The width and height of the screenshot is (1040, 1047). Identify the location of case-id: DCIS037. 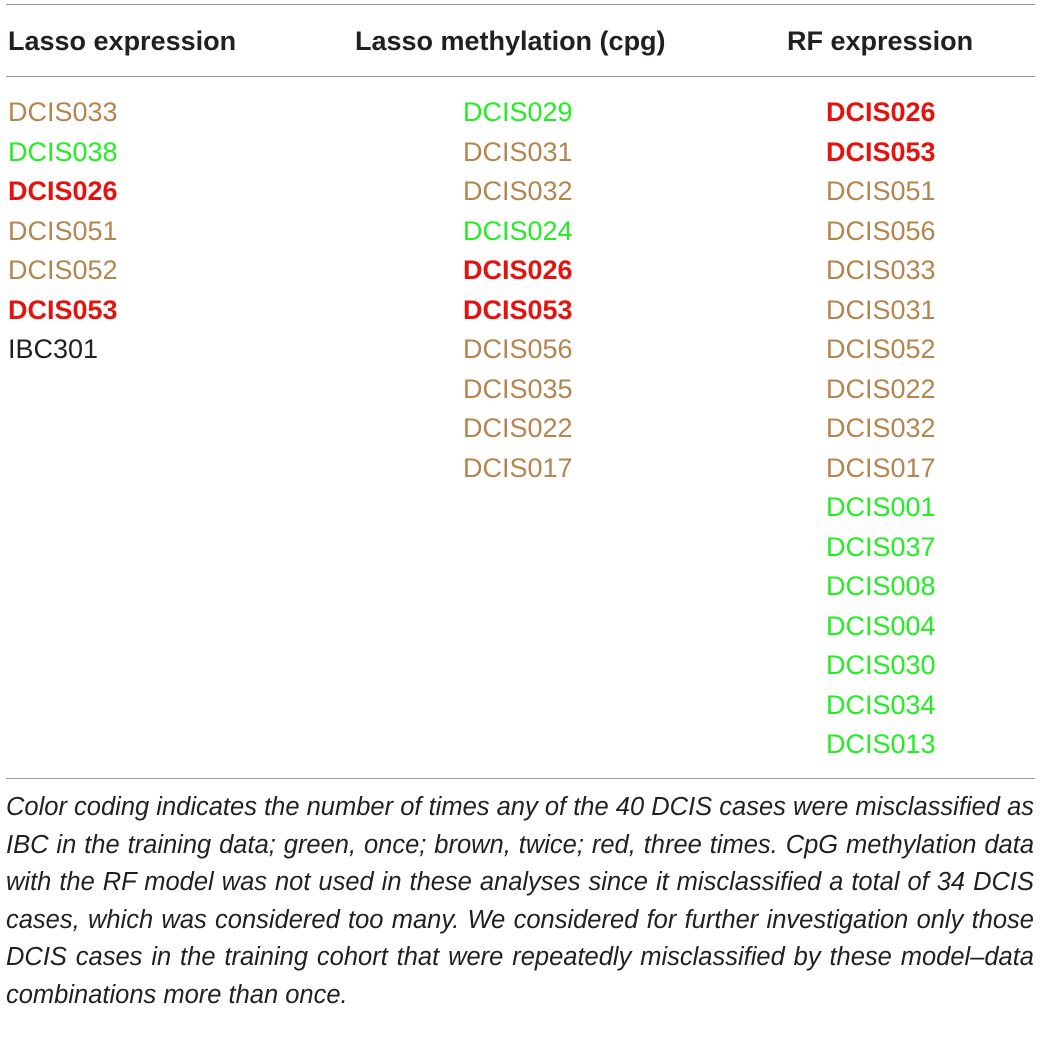
(881, 546).